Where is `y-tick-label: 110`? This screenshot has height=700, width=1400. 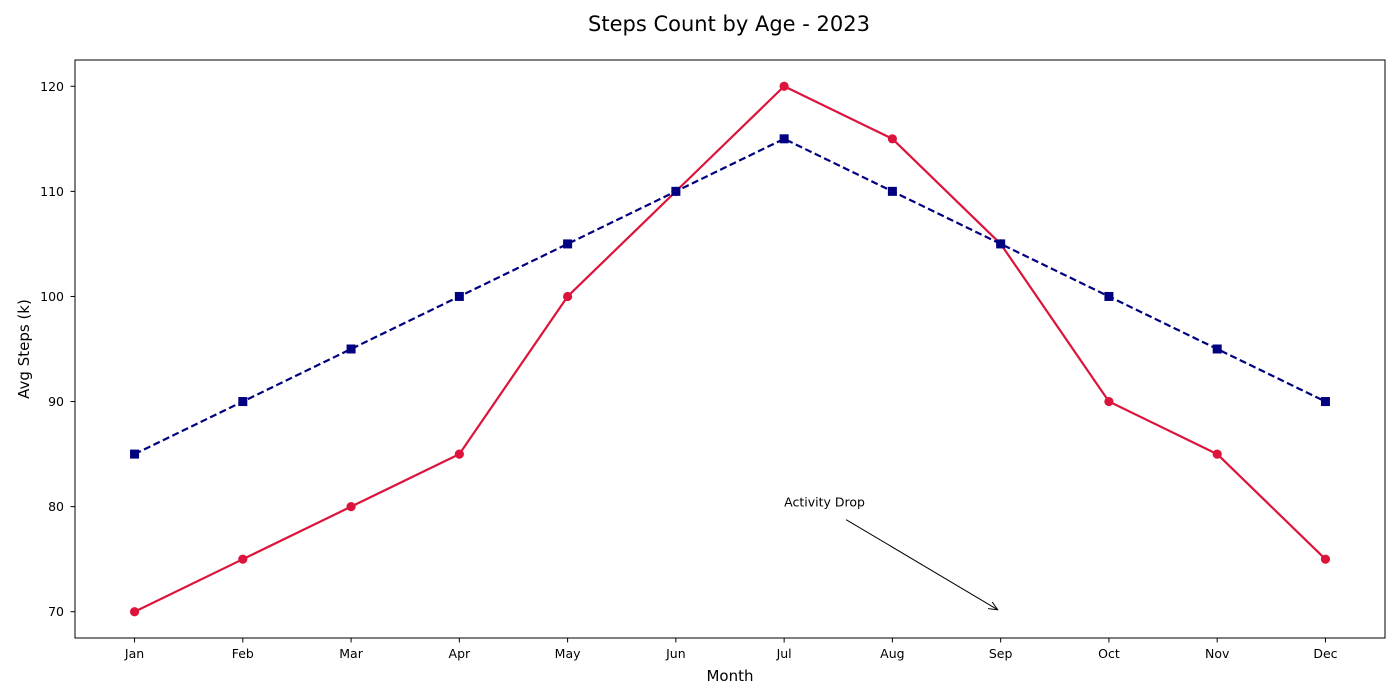
y-tick-label: 110 is located at coordinates (52, 191).